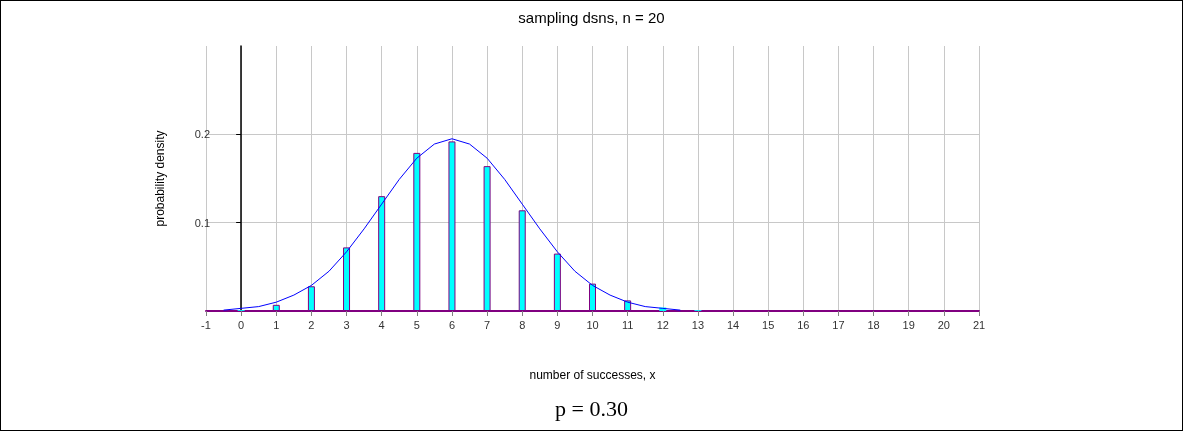 The height and width of the screenshot is (431, 1183). What do you see at coordinates (522, 324) in the screenshot?
I see `x-tick-label: 8` at bounding box center [522, 324].